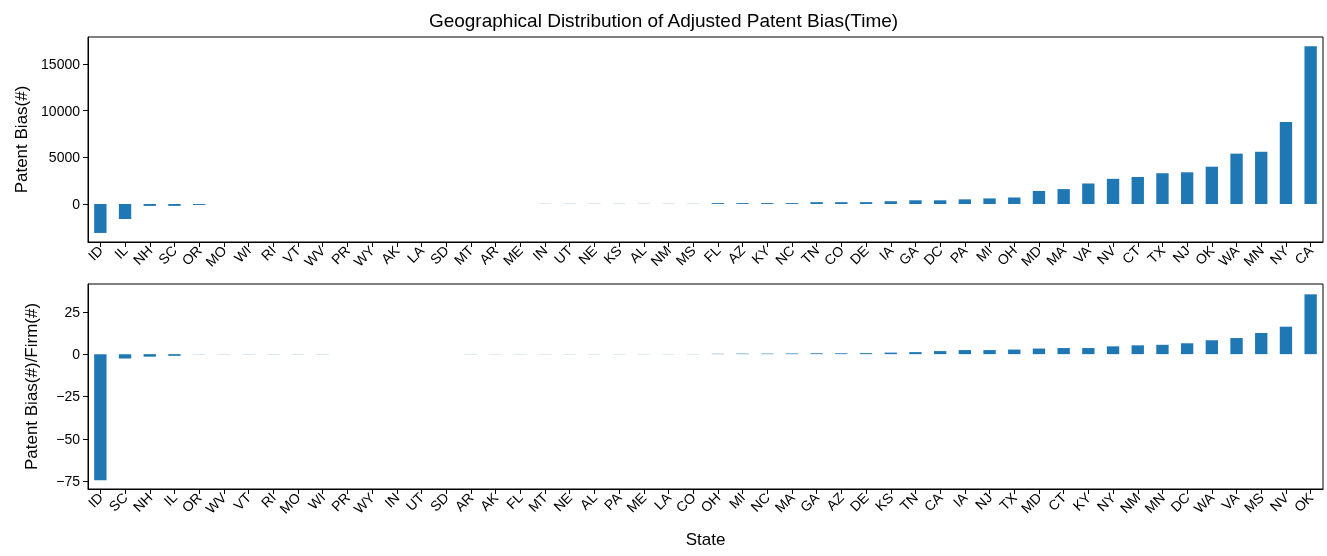 The width and height of the screenshot is (1327, 556). I want to click on x-tick-label: MT, so click(463, 255).